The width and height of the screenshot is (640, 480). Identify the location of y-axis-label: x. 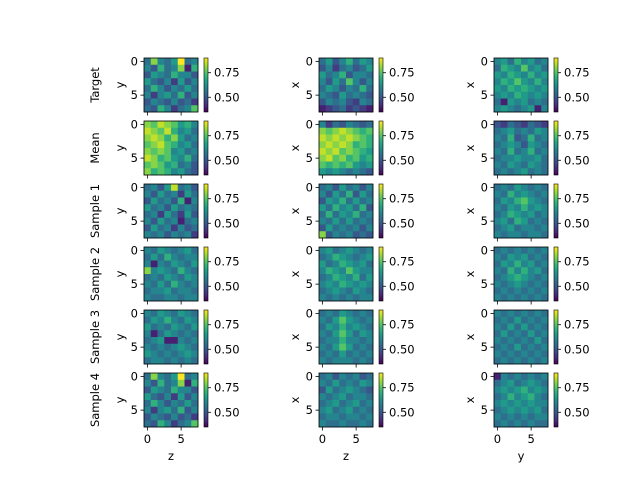
(295, 147).